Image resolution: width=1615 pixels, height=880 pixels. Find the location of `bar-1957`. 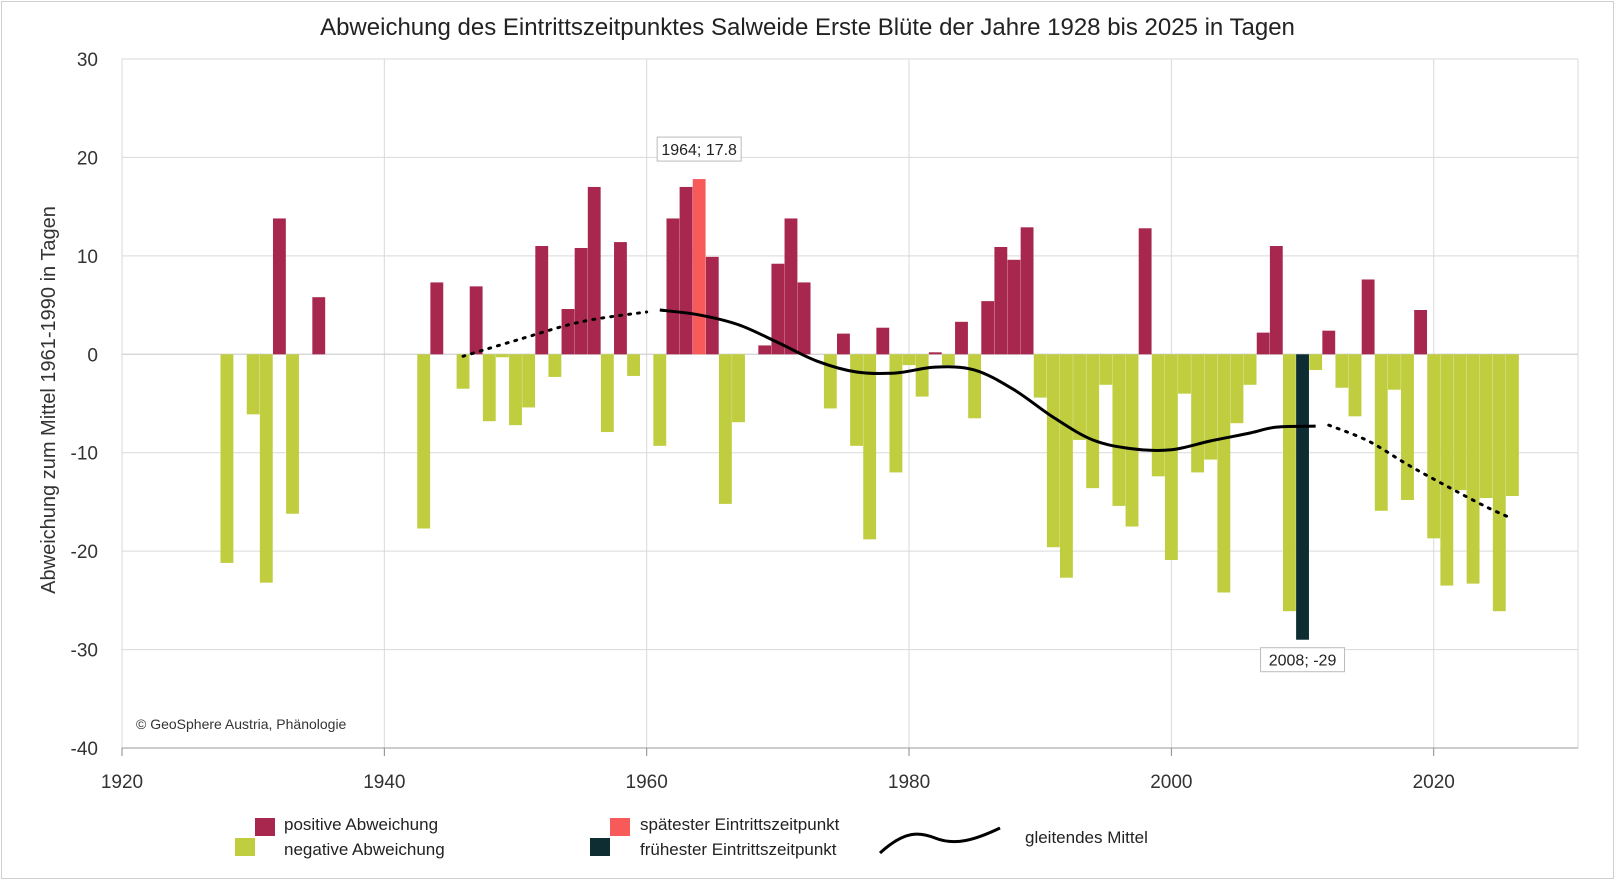

bar-1957 is located at coordinates (607, 393).